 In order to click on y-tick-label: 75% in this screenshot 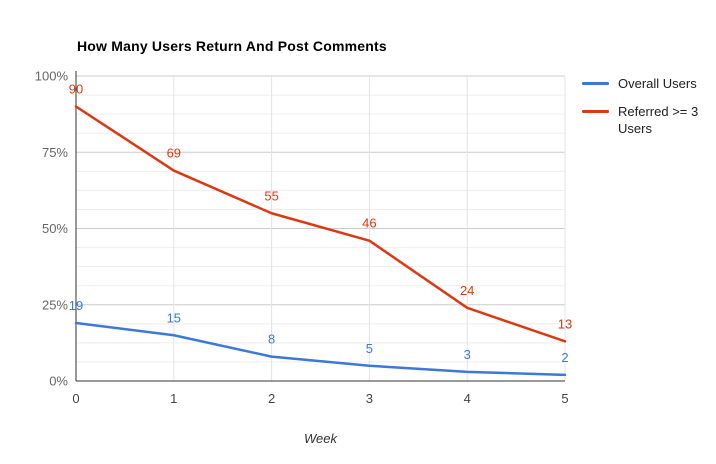, I will do `click(55, 152)`.